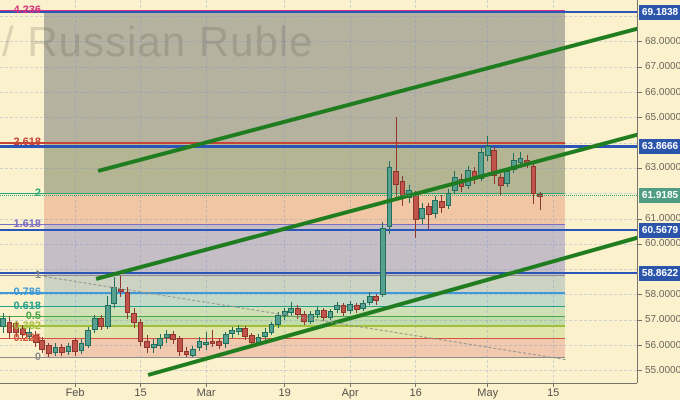 The width and height of the screenshot is (680, 400). Describe the element at coordinates (27, 292) in the screenshot. I see `fib-level-label: 0.786` at that location.